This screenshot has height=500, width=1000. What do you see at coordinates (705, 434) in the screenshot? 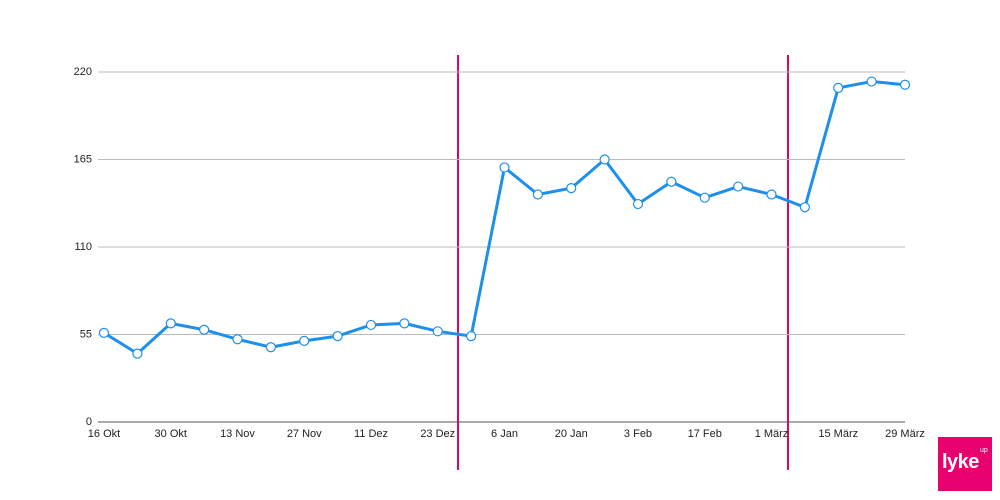
I see `x-tick-label: 17 Feb` at bounding box center [705, 434].